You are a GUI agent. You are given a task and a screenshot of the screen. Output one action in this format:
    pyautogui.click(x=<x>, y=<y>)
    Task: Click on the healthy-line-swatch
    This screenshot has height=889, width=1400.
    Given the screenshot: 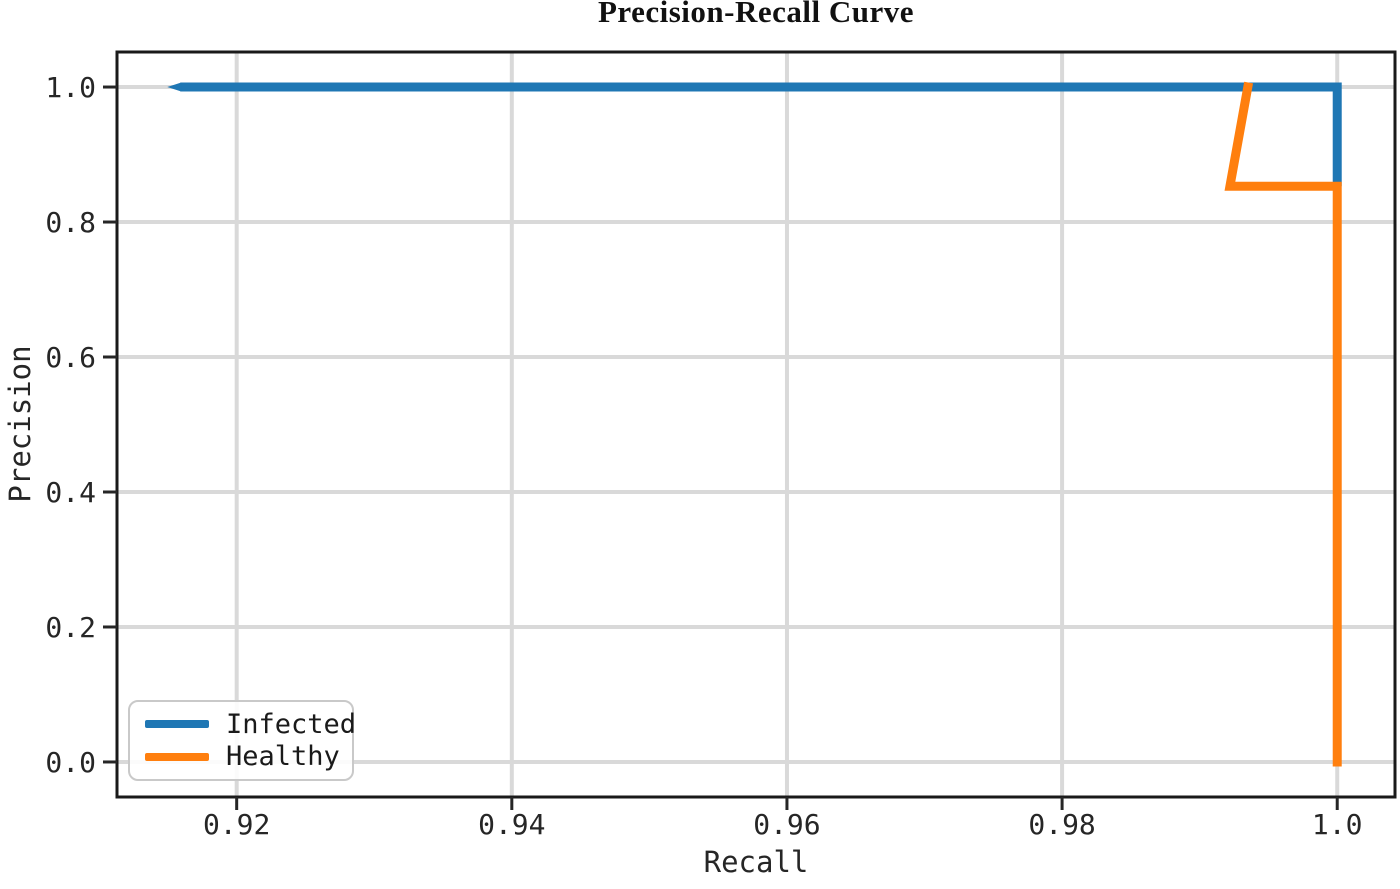 What is the action you would take?
    pyautogui.click(x=177, y=756)
    